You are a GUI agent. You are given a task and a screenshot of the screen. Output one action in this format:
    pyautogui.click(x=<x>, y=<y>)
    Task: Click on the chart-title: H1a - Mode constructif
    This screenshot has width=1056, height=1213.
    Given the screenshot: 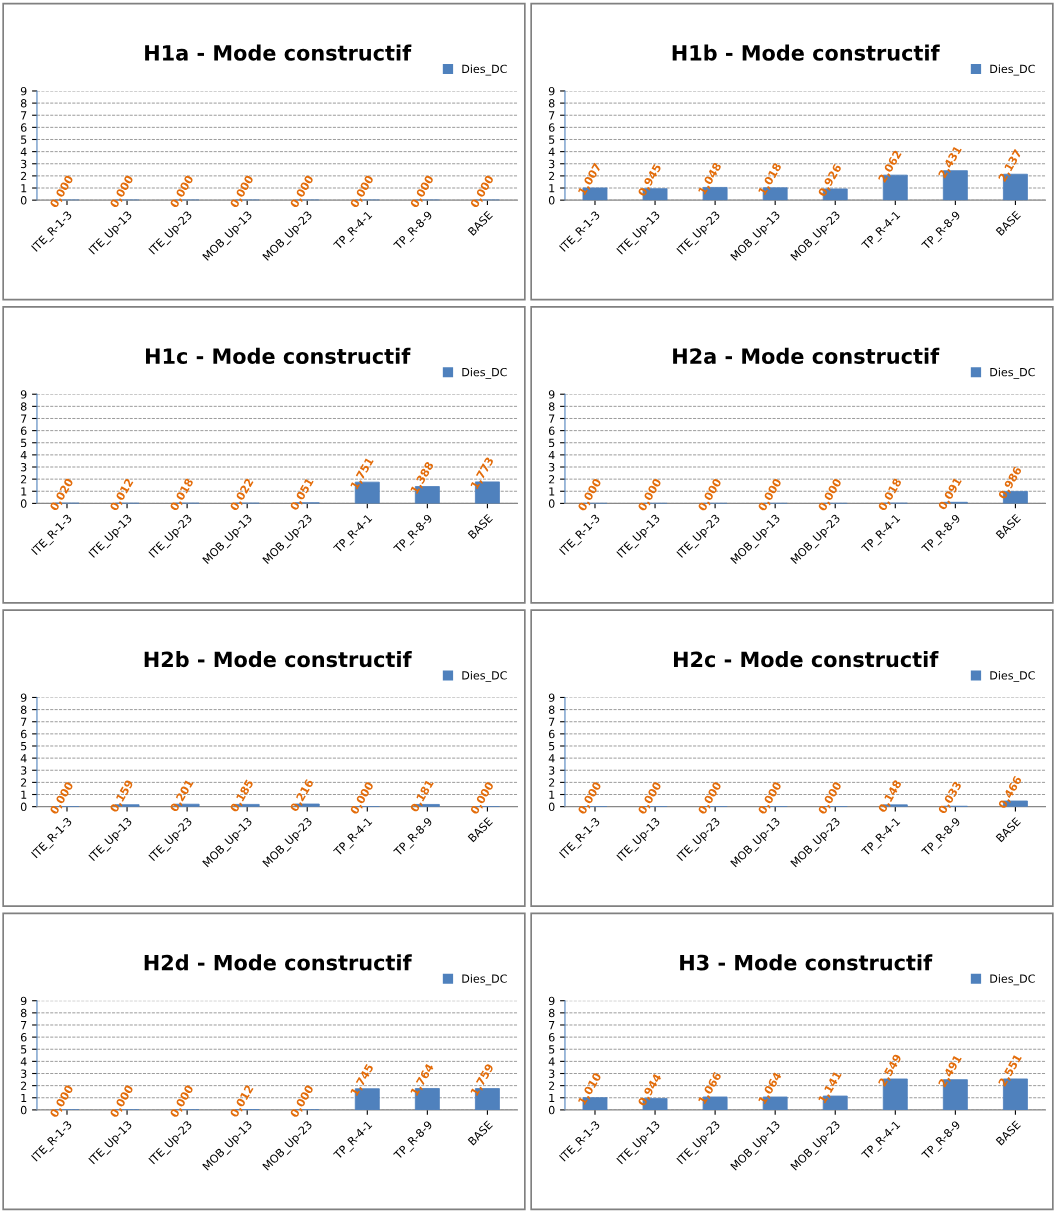 What is the action you would take?
    pyautogui.click(x=278, y=52)
    